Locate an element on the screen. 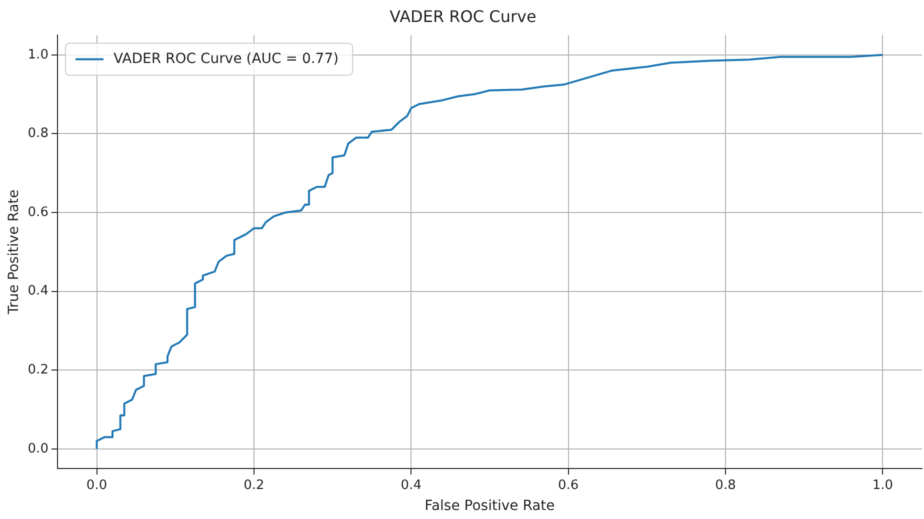  y-tick-label: 0.2 is located at coordinates (38, 370).